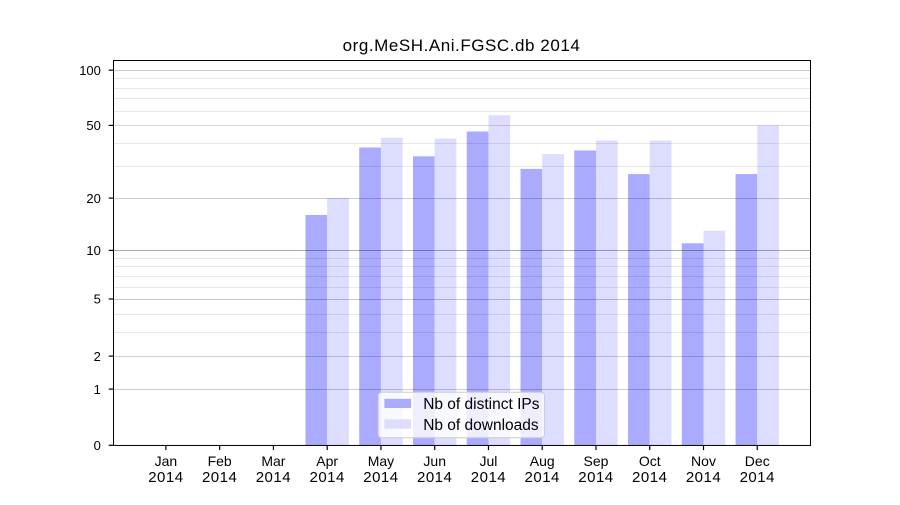 Image resolution: width=900 pixels, height=505 pixels. What do you see at coordinates (97, 389) in the screenshot?
I see `svg-text: 1` at bounding box center [97, 389].